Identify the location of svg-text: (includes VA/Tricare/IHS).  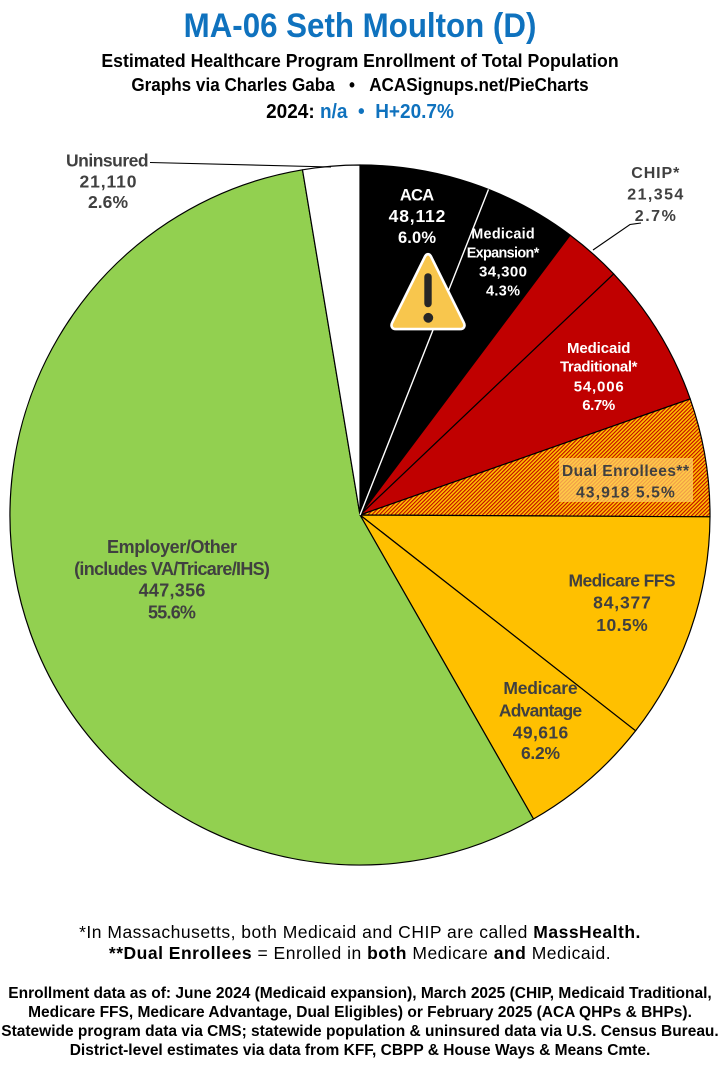
(172, 569).